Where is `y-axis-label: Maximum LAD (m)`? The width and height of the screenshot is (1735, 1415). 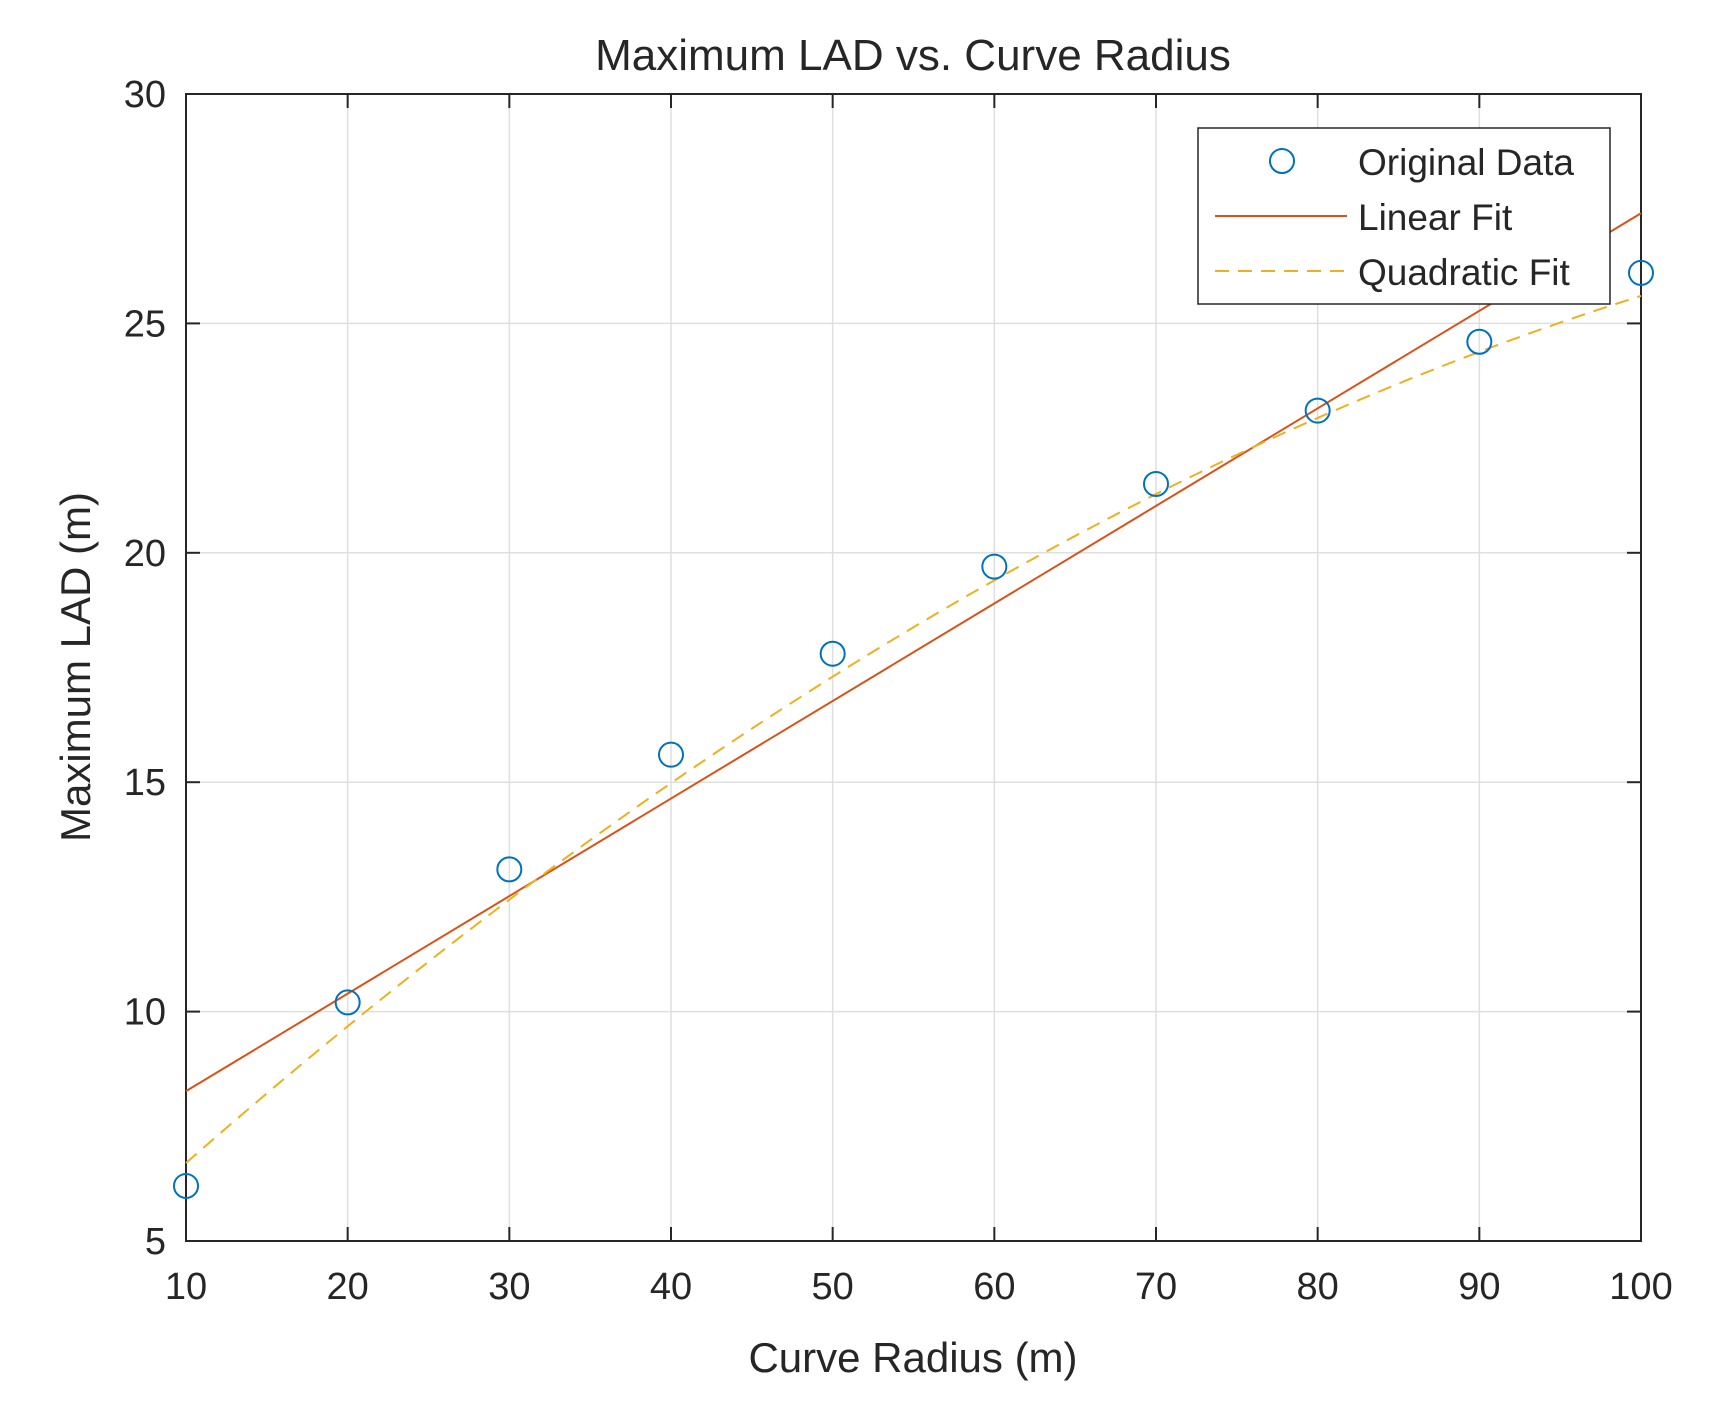
y-axis-label: Maximum LAD (m) is located at coordinates (75, 667).